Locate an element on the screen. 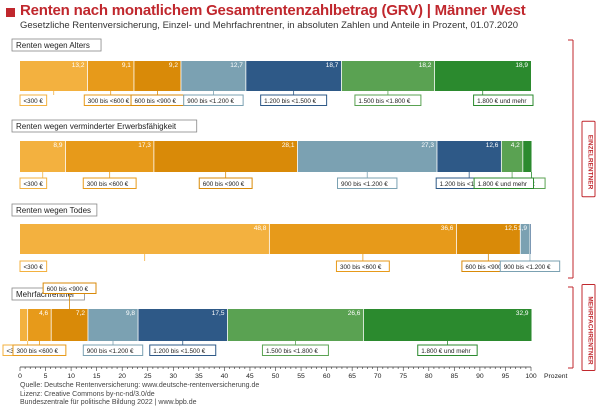 The width and height of the screenshot is (600, 408). data-label-3-4: 17,5 is located at coordinates (218, 313).